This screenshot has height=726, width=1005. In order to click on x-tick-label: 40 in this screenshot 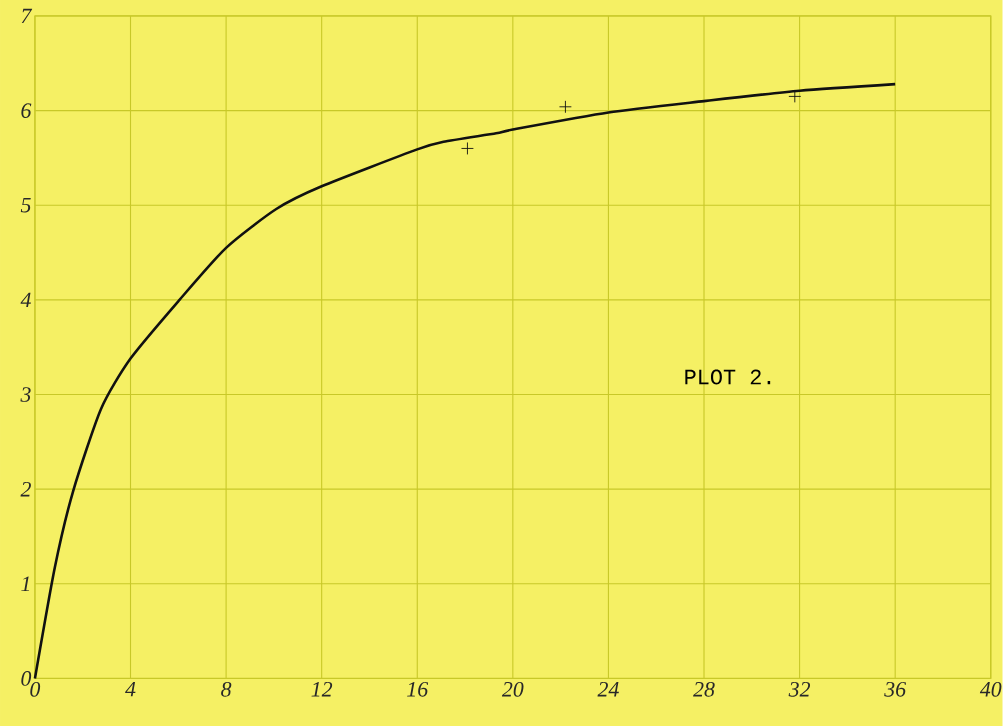, I will do `click(990, 689)`.